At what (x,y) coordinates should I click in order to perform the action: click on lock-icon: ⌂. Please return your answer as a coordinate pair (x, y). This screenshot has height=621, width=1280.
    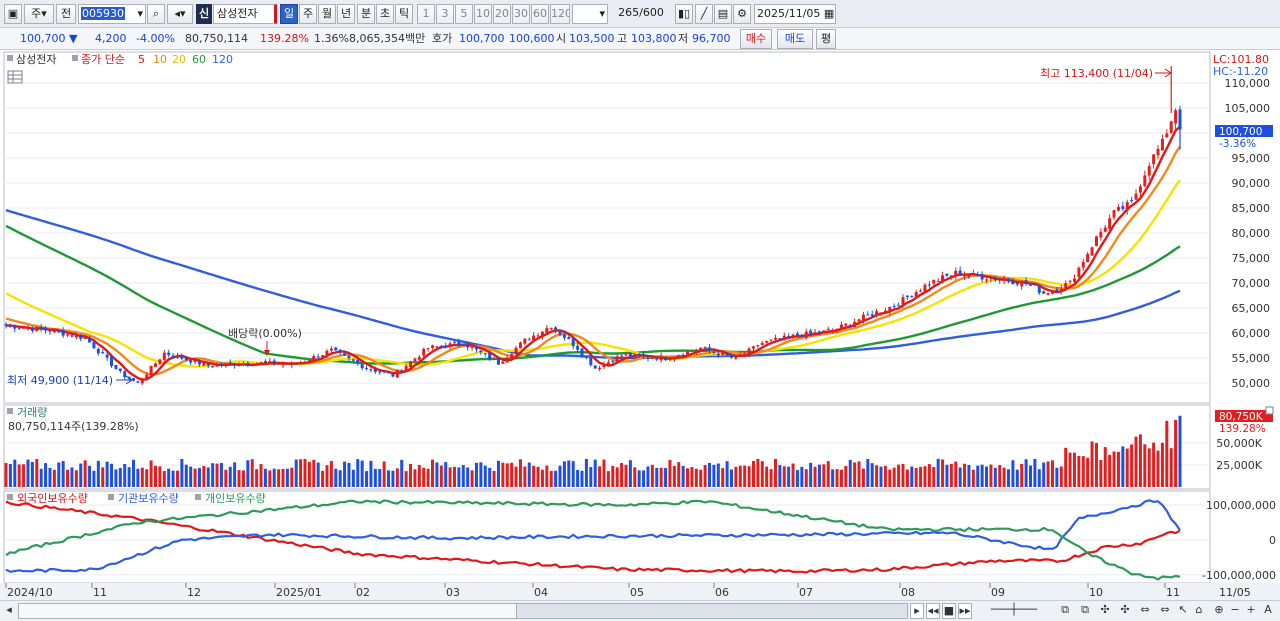
    Looking at the image, I should click on (1199, 609).